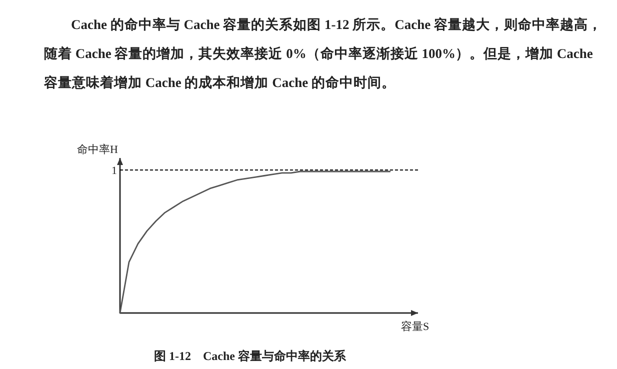 This screenshot has height=369, width=617. Describe the element at coordinates (415, 326) in the screenshot. I see `x-axis-title: 容量S` at that location.